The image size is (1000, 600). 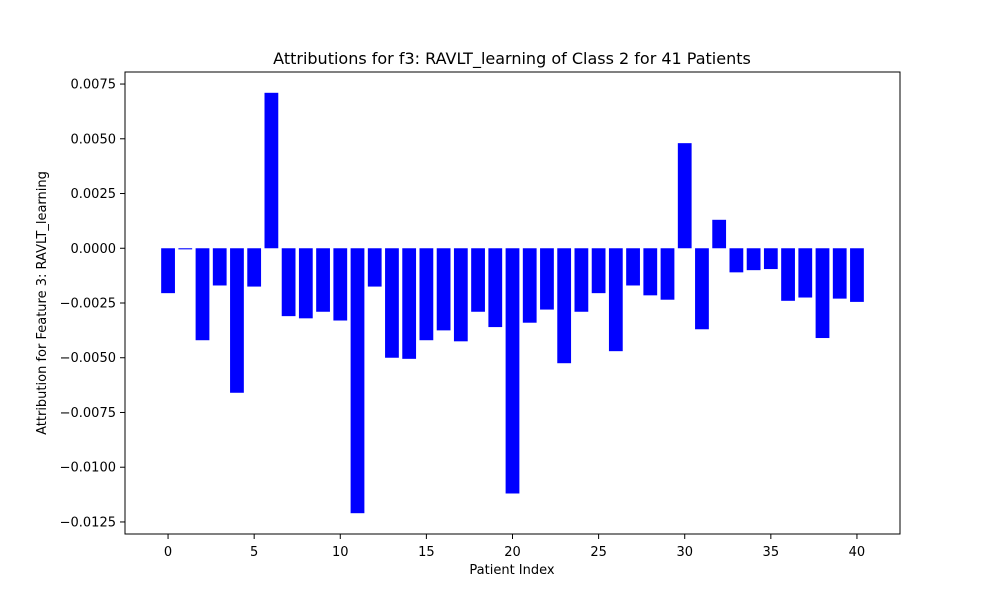 I want to click on y-tick-label: 0.0025, so click(x=94, y=194).